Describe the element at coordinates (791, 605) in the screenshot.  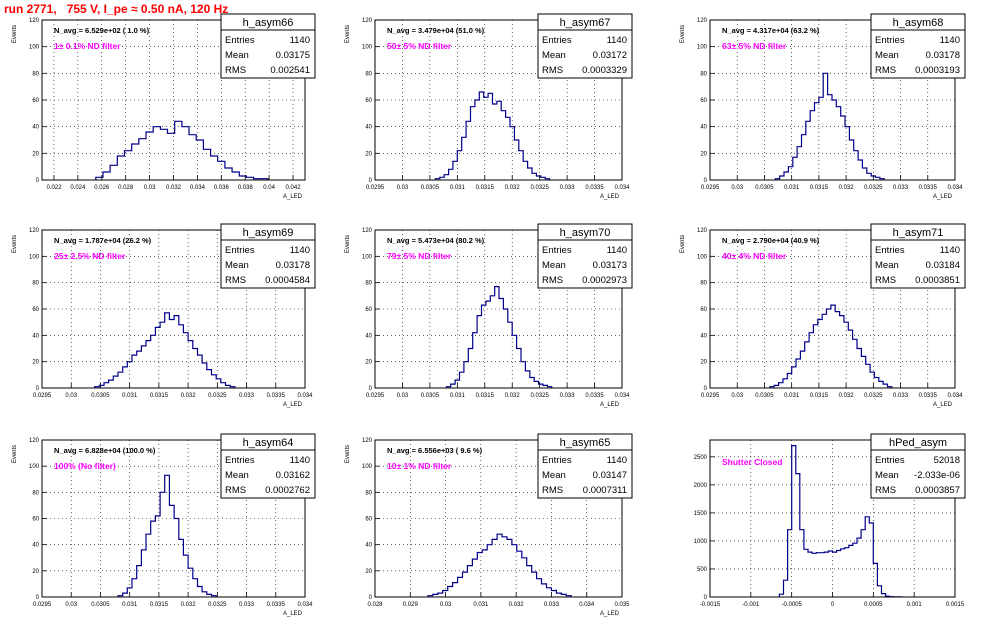
I see `x-tick-label: -0.0005` at that location.